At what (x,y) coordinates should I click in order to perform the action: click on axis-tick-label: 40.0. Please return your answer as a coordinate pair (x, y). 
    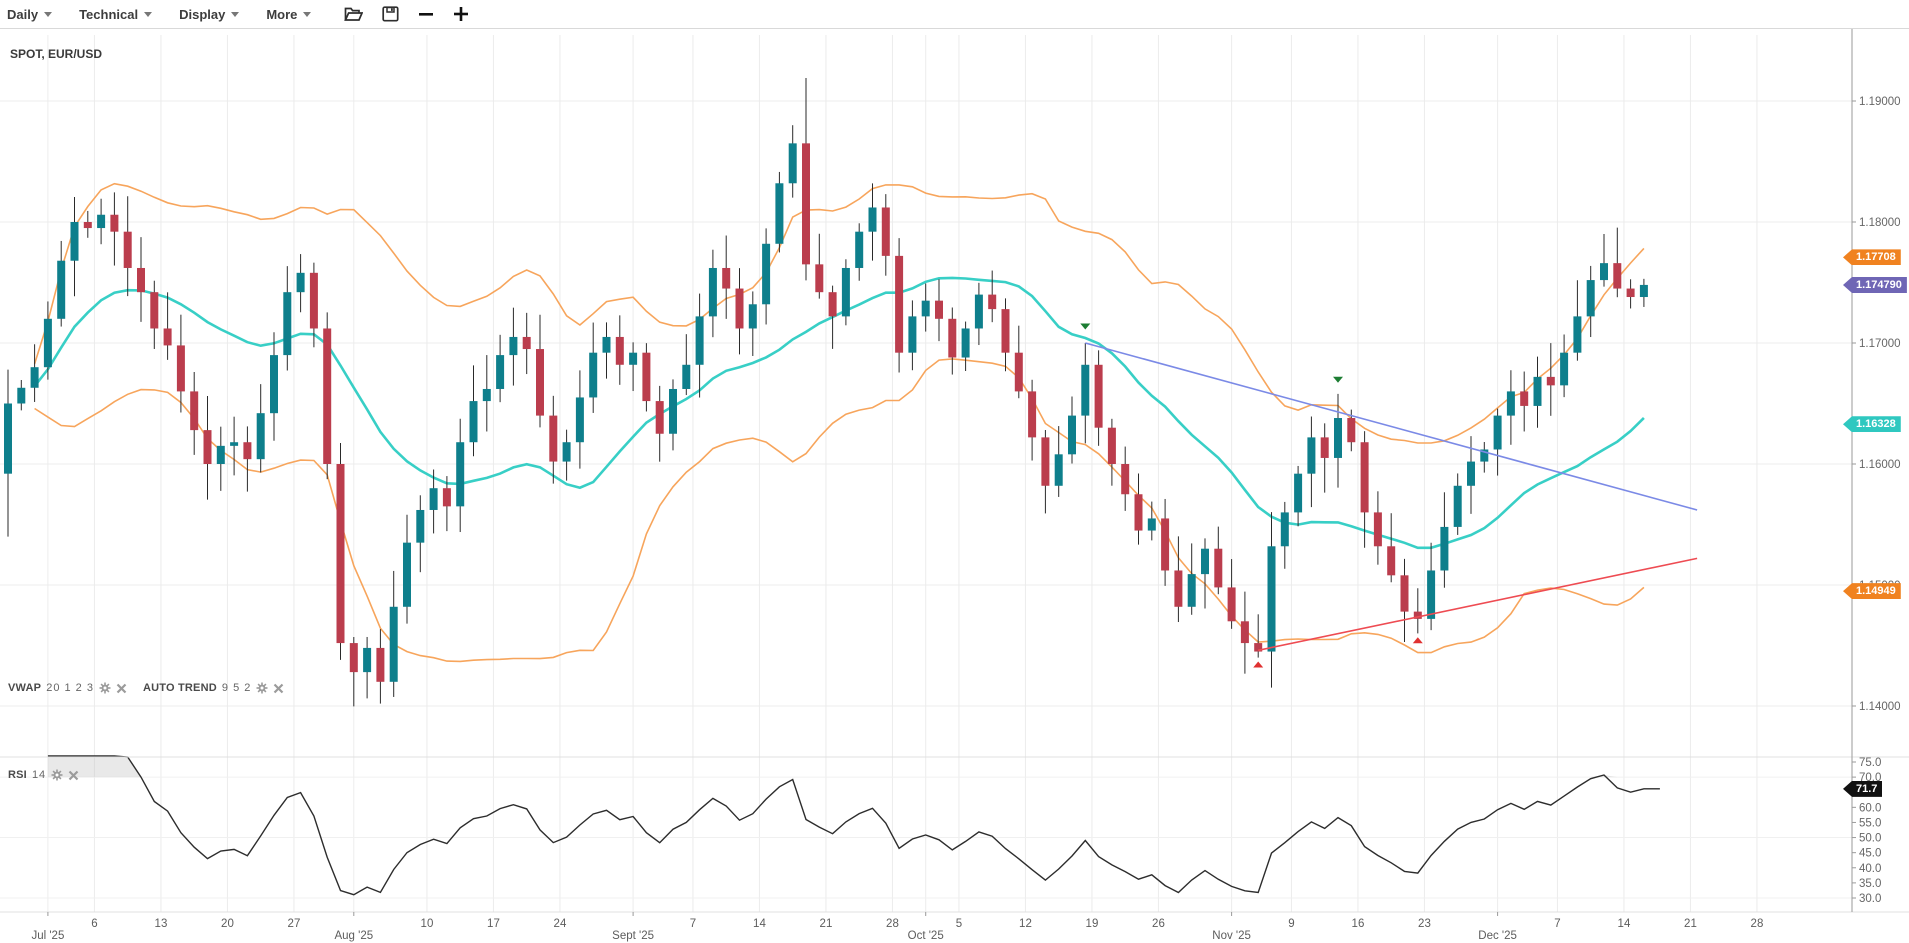
    Looking at the image, I should click on (1870, 869).